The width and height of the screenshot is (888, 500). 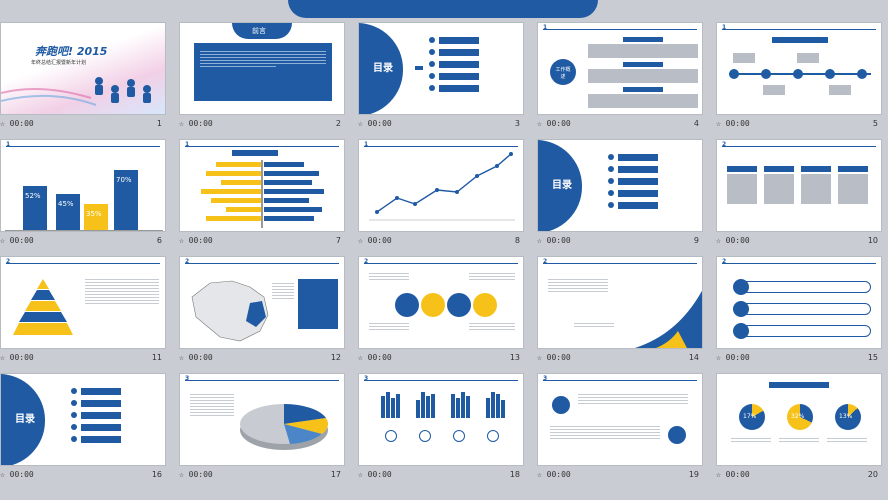 What do you see at coordinates (799, 476) in the screenshot?
I see `slide-20-footer: ☆ 00:00 20` at bounding box center [799, 476].